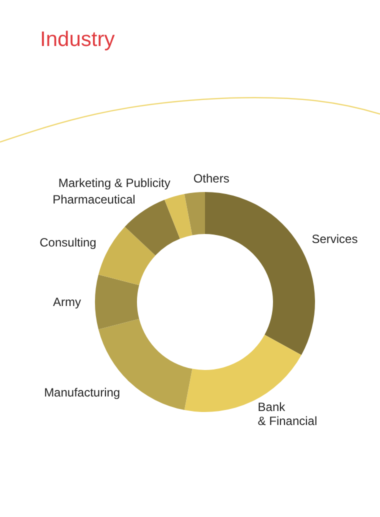  Describe the element at coordinates (114, 183) in the screenshot. I see `slice-label: Marketing & Publicity` at that location.